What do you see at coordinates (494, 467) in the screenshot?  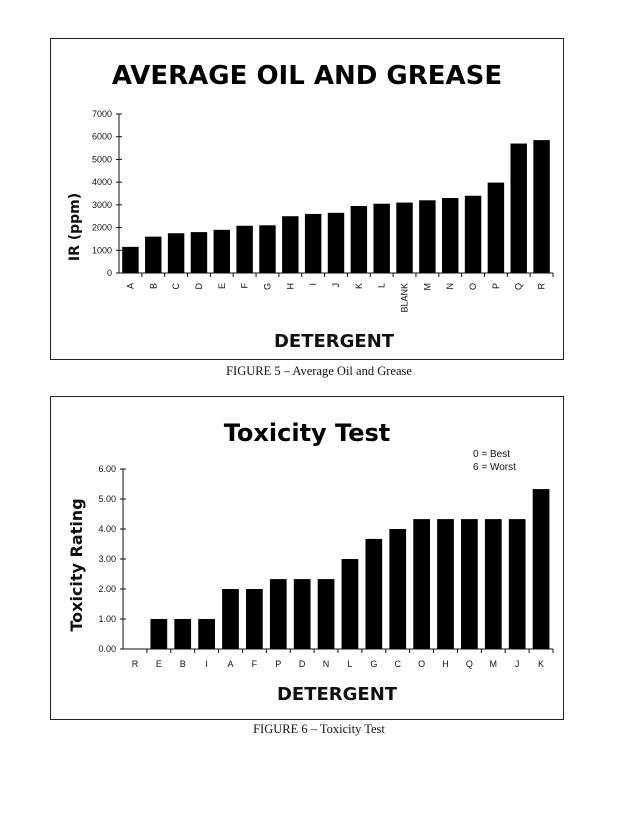 I see `legend-note-worst: 6 = Worst` at bounding box center [494, 467].